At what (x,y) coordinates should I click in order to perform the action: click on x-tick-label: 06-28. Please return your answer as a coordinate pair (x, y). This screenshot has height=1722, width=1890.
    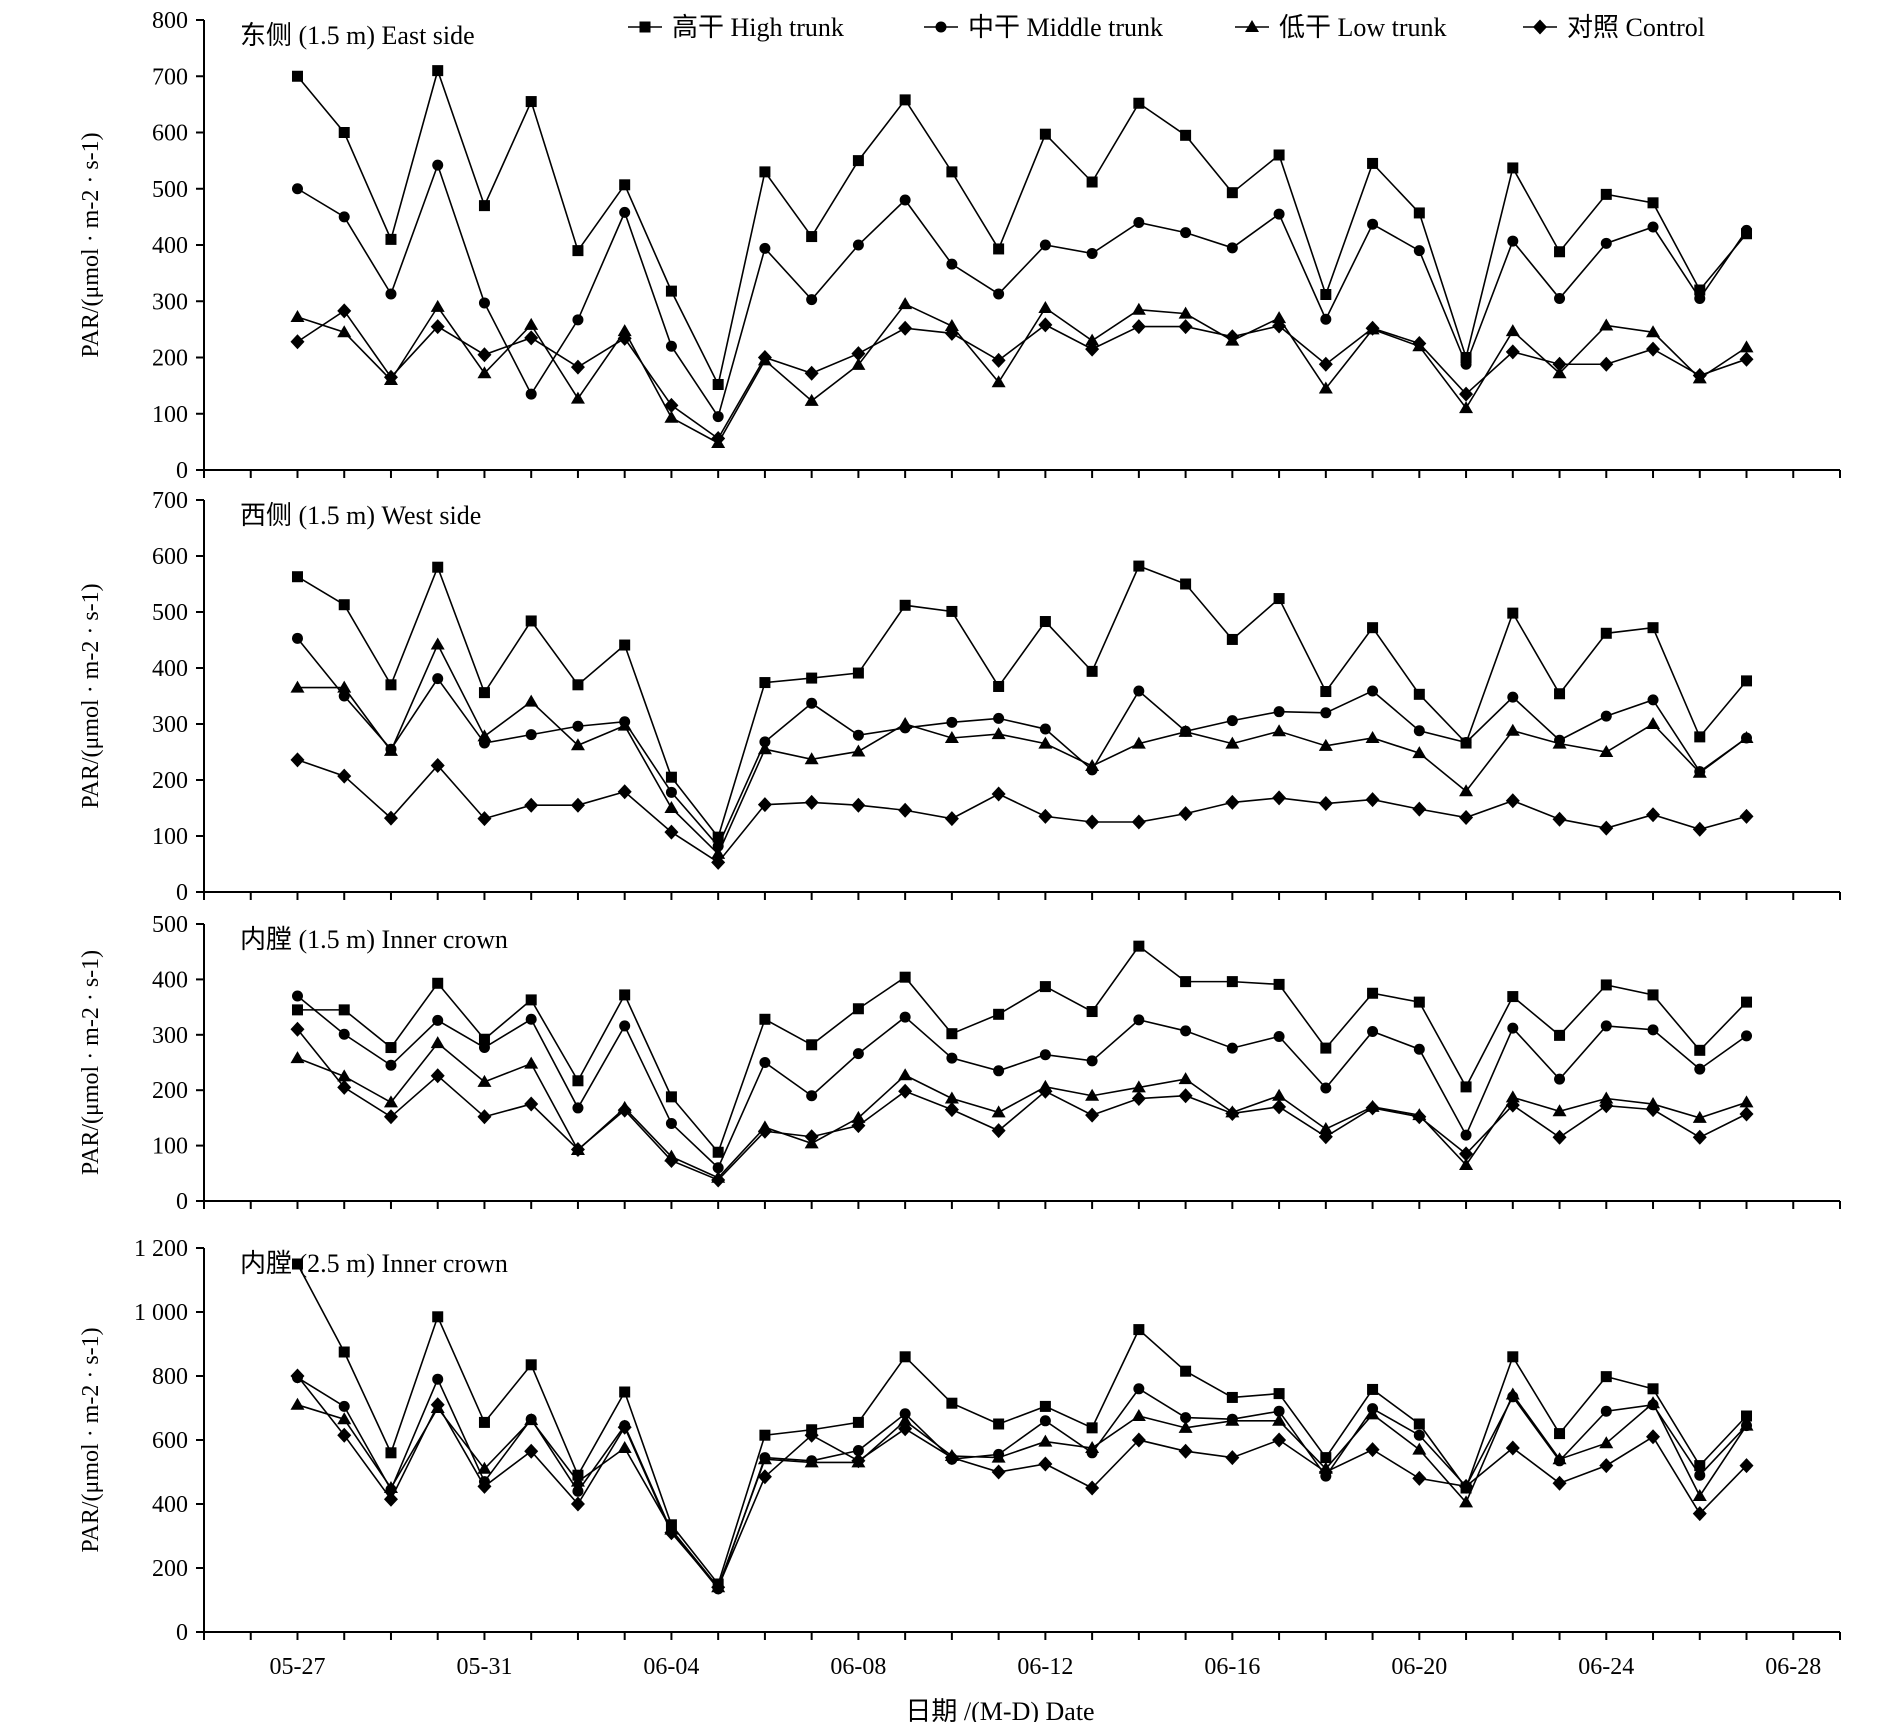
    Looking at the image, I should click on (1793, 1667).